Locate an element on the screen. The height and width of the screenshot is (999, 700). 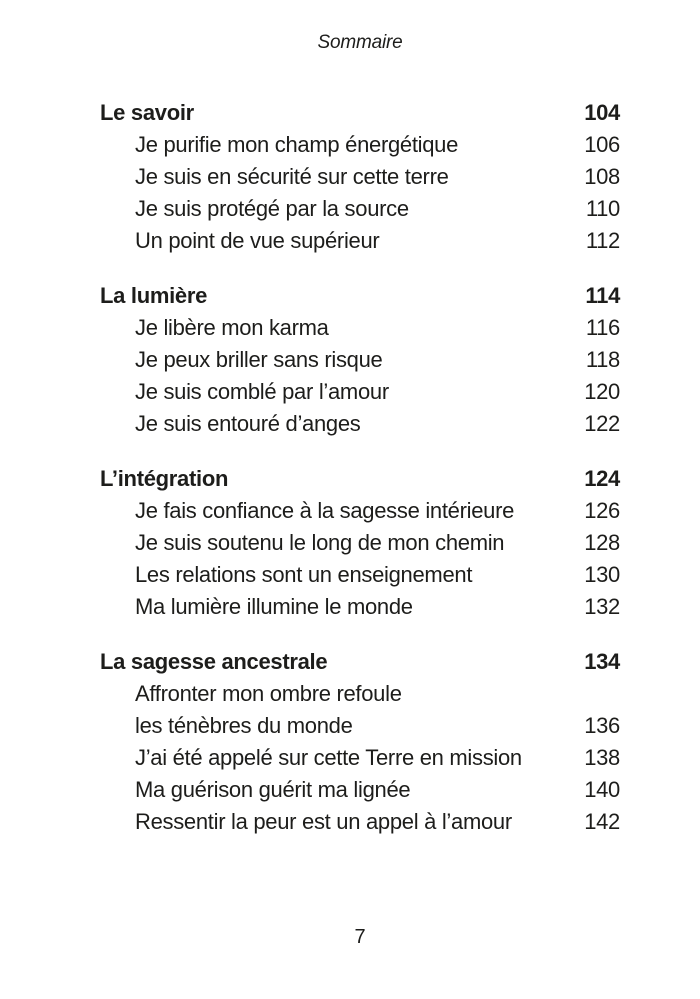
toc-section-heading: La sagesse ancestrale 134 is located at coordinates (360, 662).